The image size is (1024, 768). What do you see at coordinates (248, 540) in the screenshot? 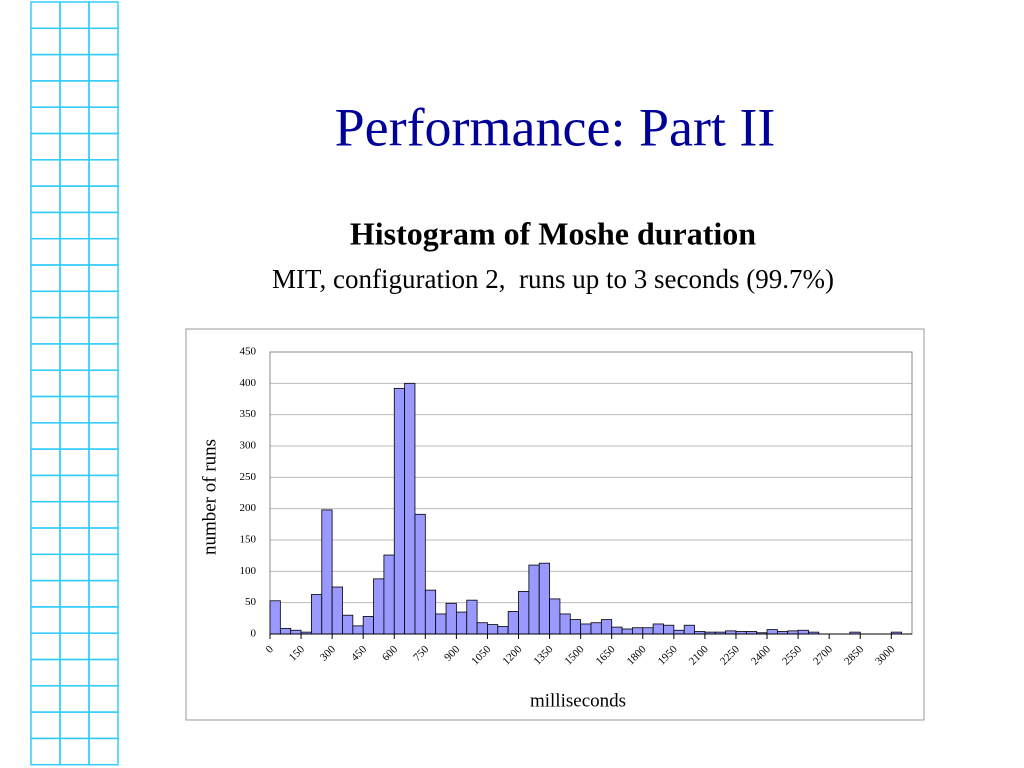
I see `y-tick-label: 150` at bounding box center [248, 540].